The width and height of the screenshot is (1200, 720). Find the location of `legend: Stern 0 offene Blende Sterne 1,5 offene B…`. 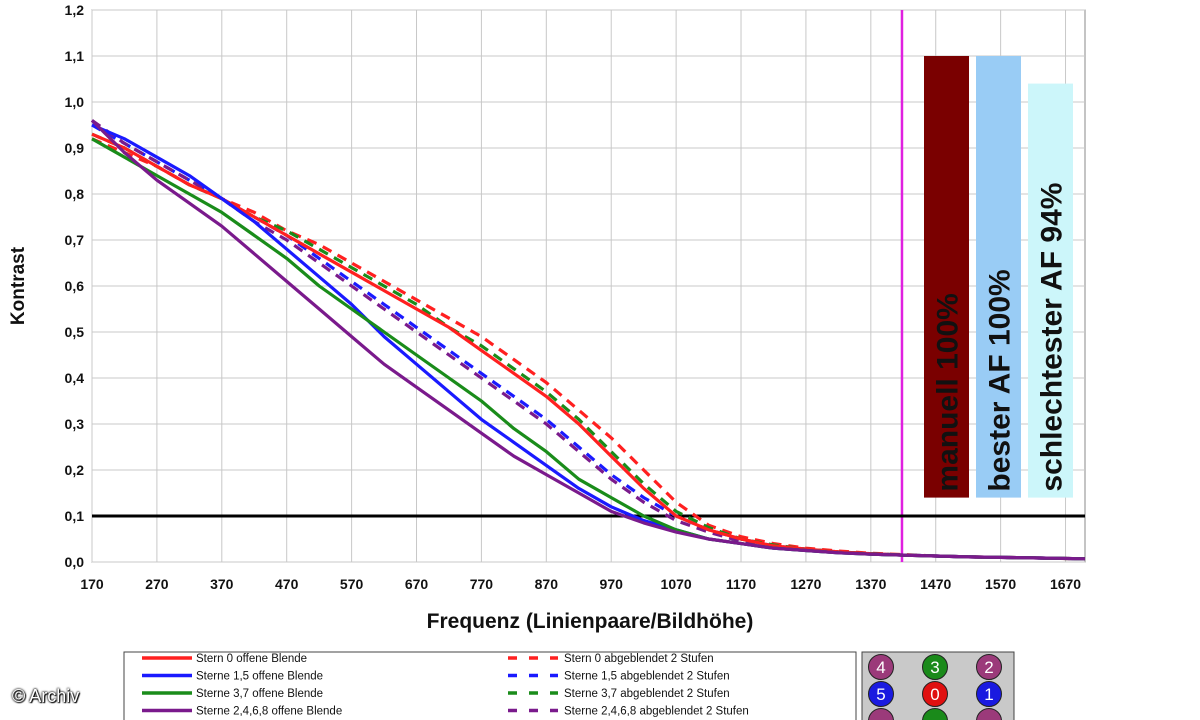

legend: Stern 0 offene Blende Sterne 1,5 offene B… is located at coordinates (445, 685).